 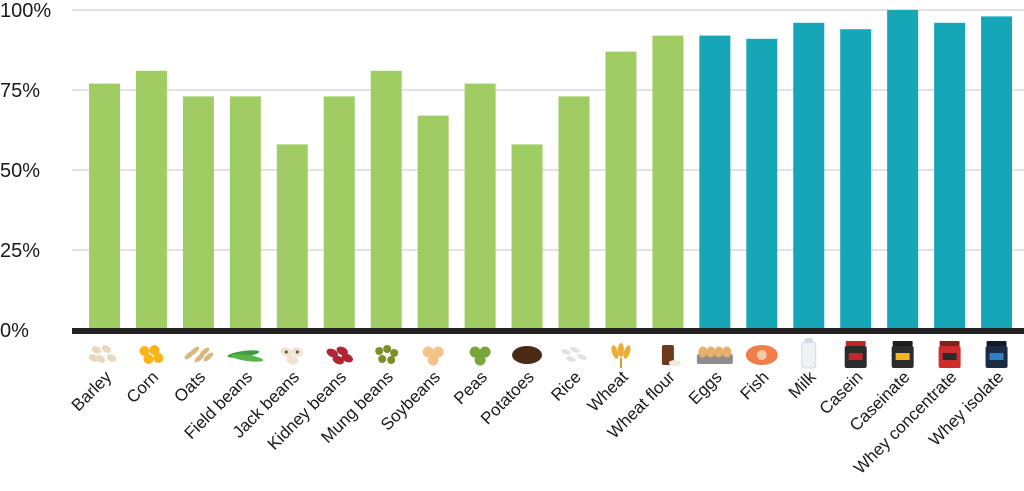 What do you see at coordinates (855, 354) in the screenshot?
I see `casein-icon` at bounding box center [855, 354].